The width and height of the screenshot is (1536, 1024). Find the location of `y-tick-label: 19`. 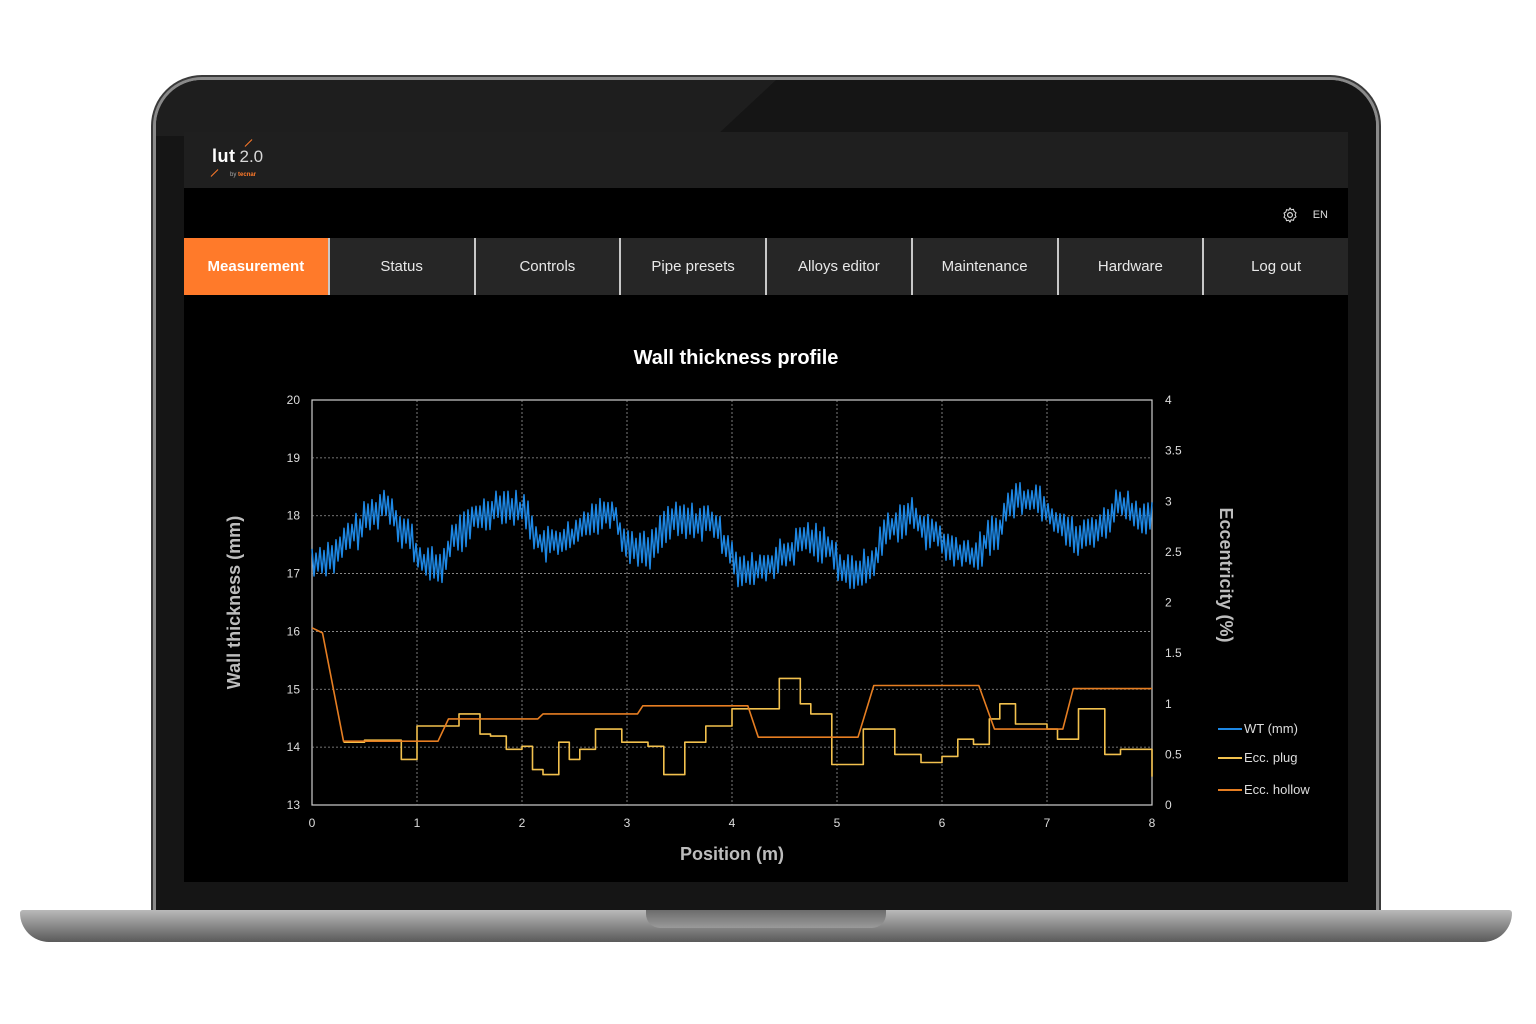

y-tick-label: 19 is located at coordinates (294, 458).